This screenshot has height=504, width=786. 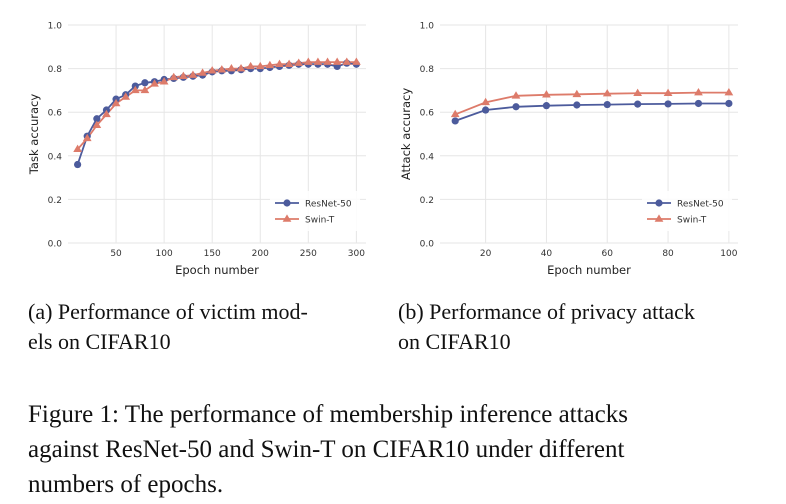 What do you see at coordinates (168, 311) in the screenshot?
I see `subcaption-a-line: (a) Performance of victim mod-` at bounding box center [168, 311].